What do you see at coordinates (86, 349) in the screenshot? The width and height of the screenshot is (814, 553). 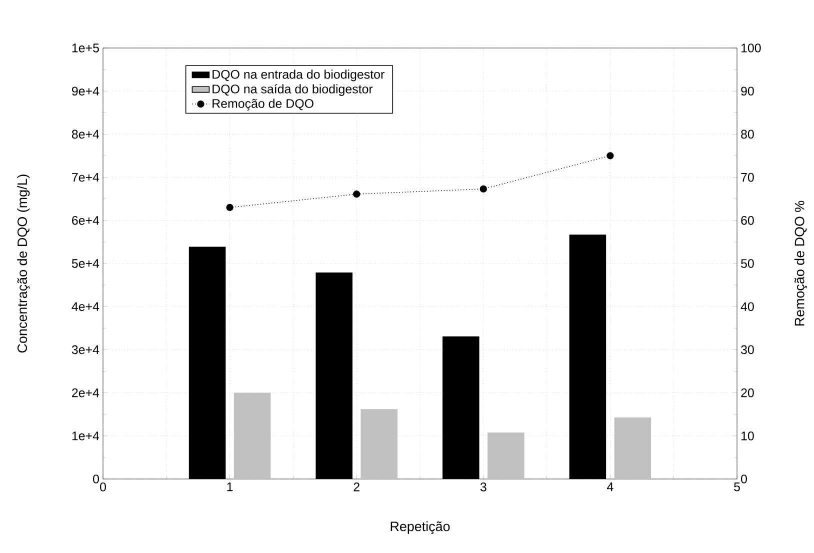 I see `y-tick-label: 3e+4` at bounding box center [86, 349].